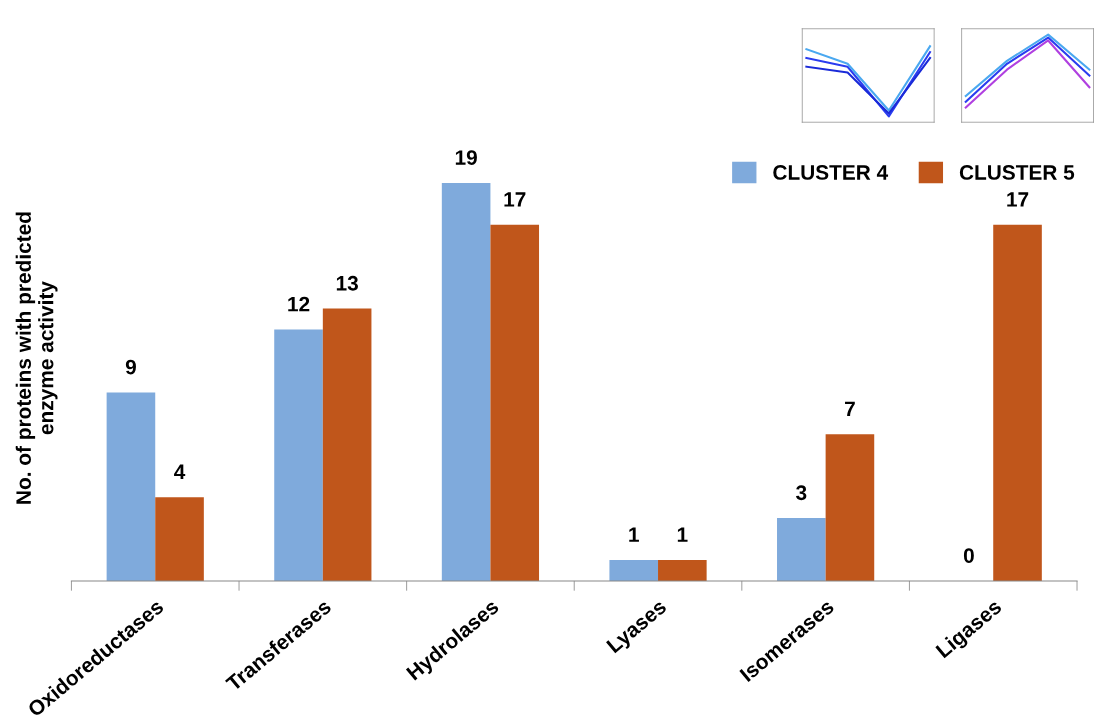  I want to click on data-label: 0, so click(968, 555).